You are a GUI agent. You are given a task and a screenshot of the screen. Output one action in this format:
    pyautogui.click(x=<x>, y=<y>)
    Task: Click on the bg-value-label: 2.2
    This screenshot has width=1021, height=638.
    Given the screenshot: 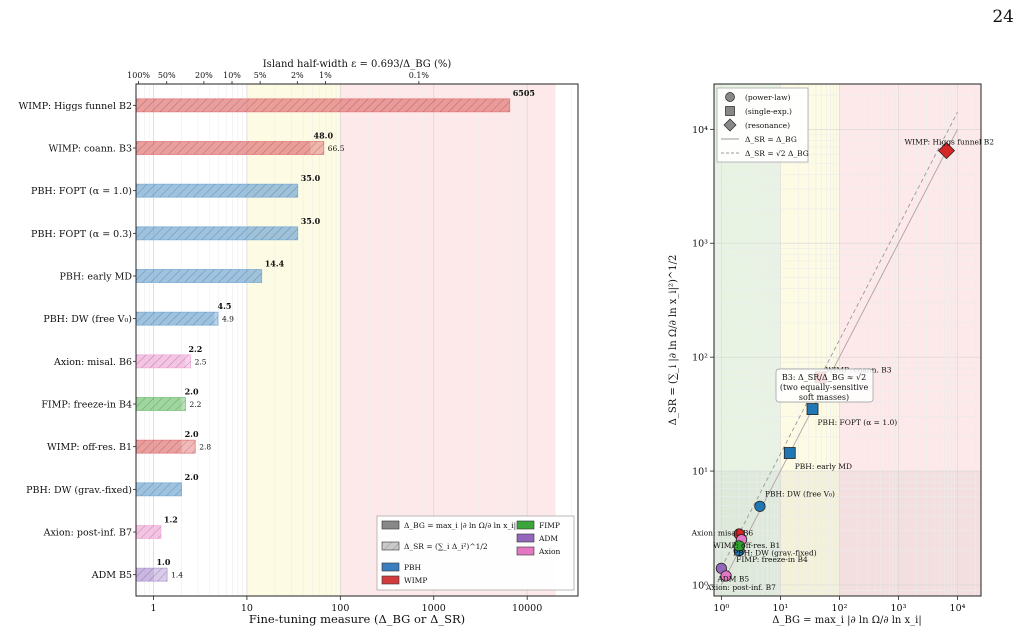 What is the action you would take?
    pyautogui.click(x=195, y=349)
    